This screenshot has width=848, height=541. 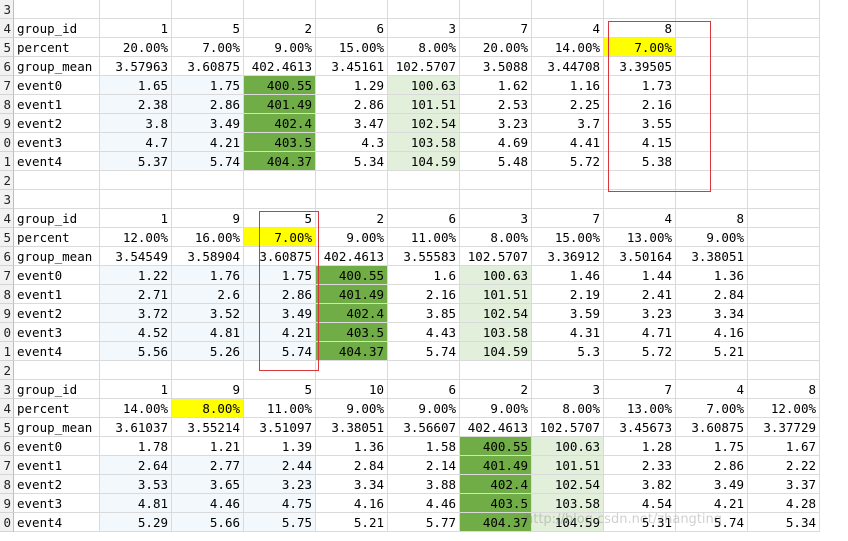 I want to click on sheet-cell: group_mean, so click(x=57, y=256).